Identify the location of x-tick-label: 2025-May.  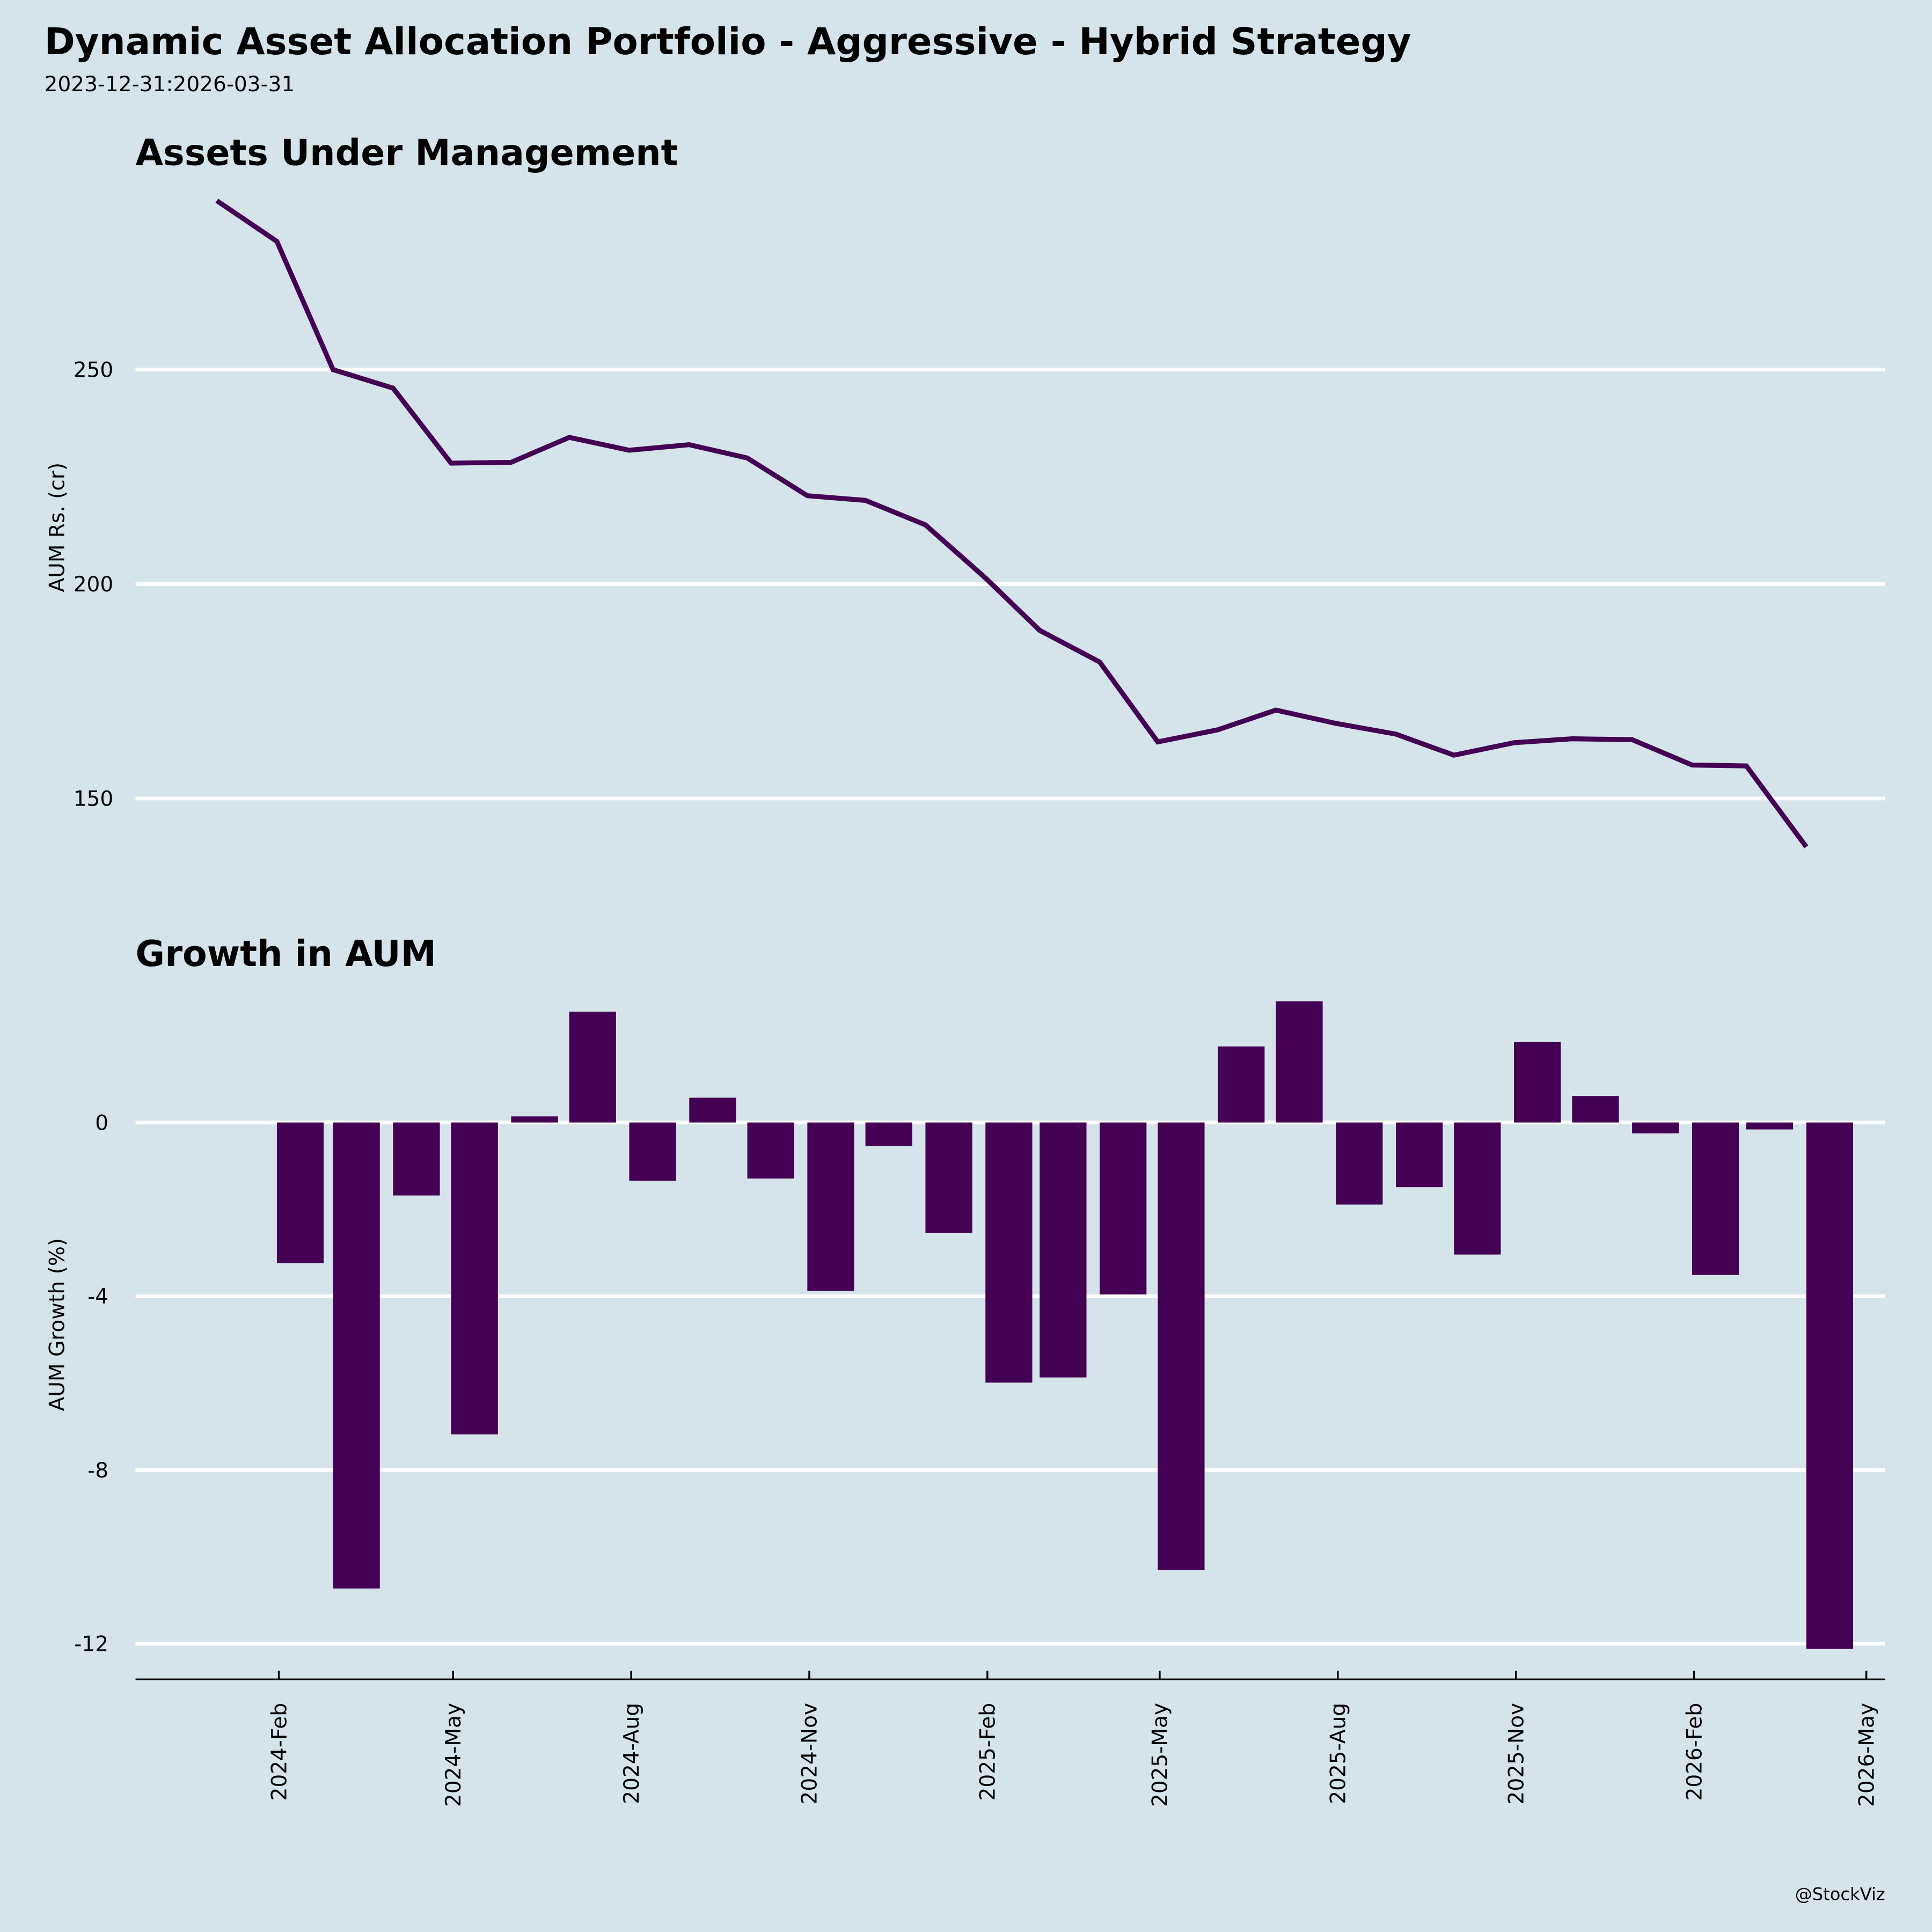
(1160, 1755).